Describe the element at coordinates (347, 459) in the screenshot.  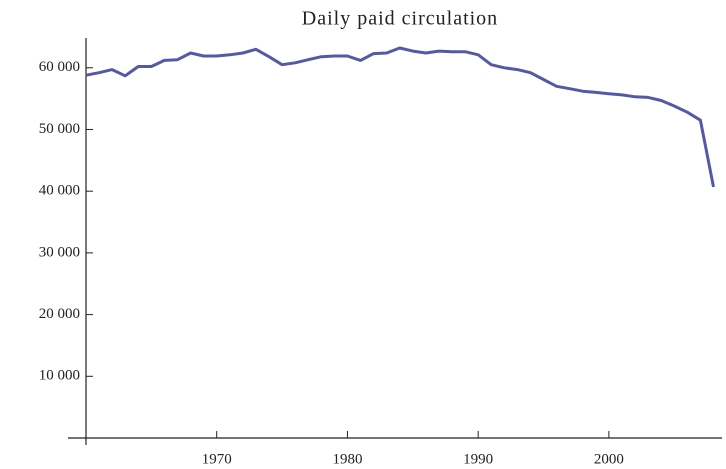
I see `x-tick-label: 1980` at that location.